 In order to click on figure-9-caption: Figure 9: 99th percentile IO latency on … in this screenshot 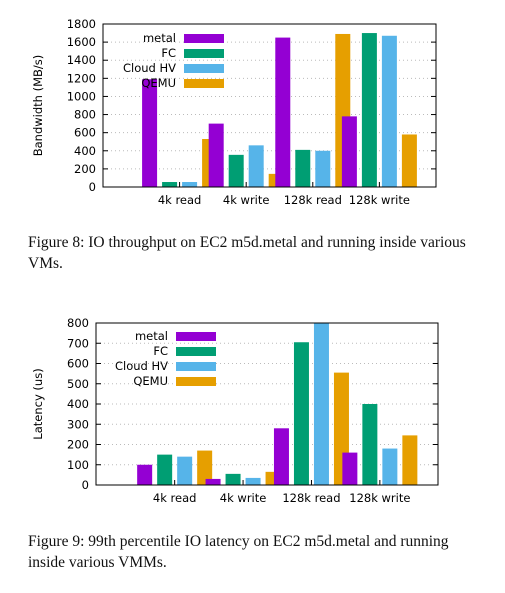, I will do `click(238, 552)`.